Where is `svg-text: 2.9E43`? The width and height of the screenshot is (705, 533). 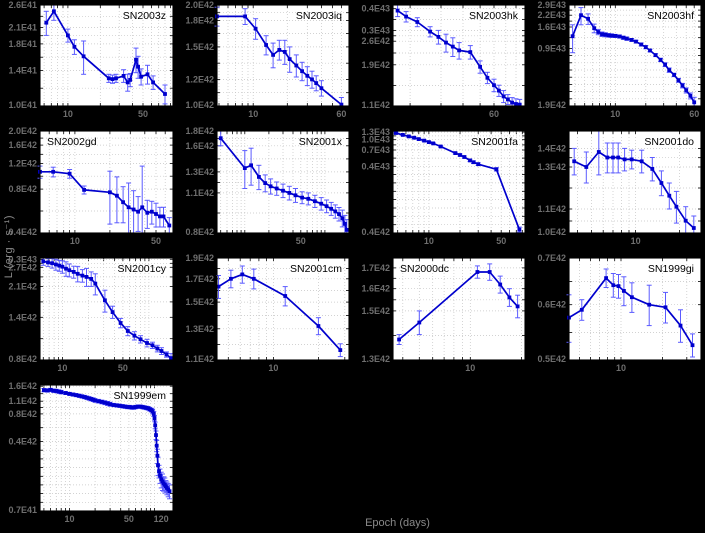 svg-text: 2.9E43 is located at coordinates (551, 5).